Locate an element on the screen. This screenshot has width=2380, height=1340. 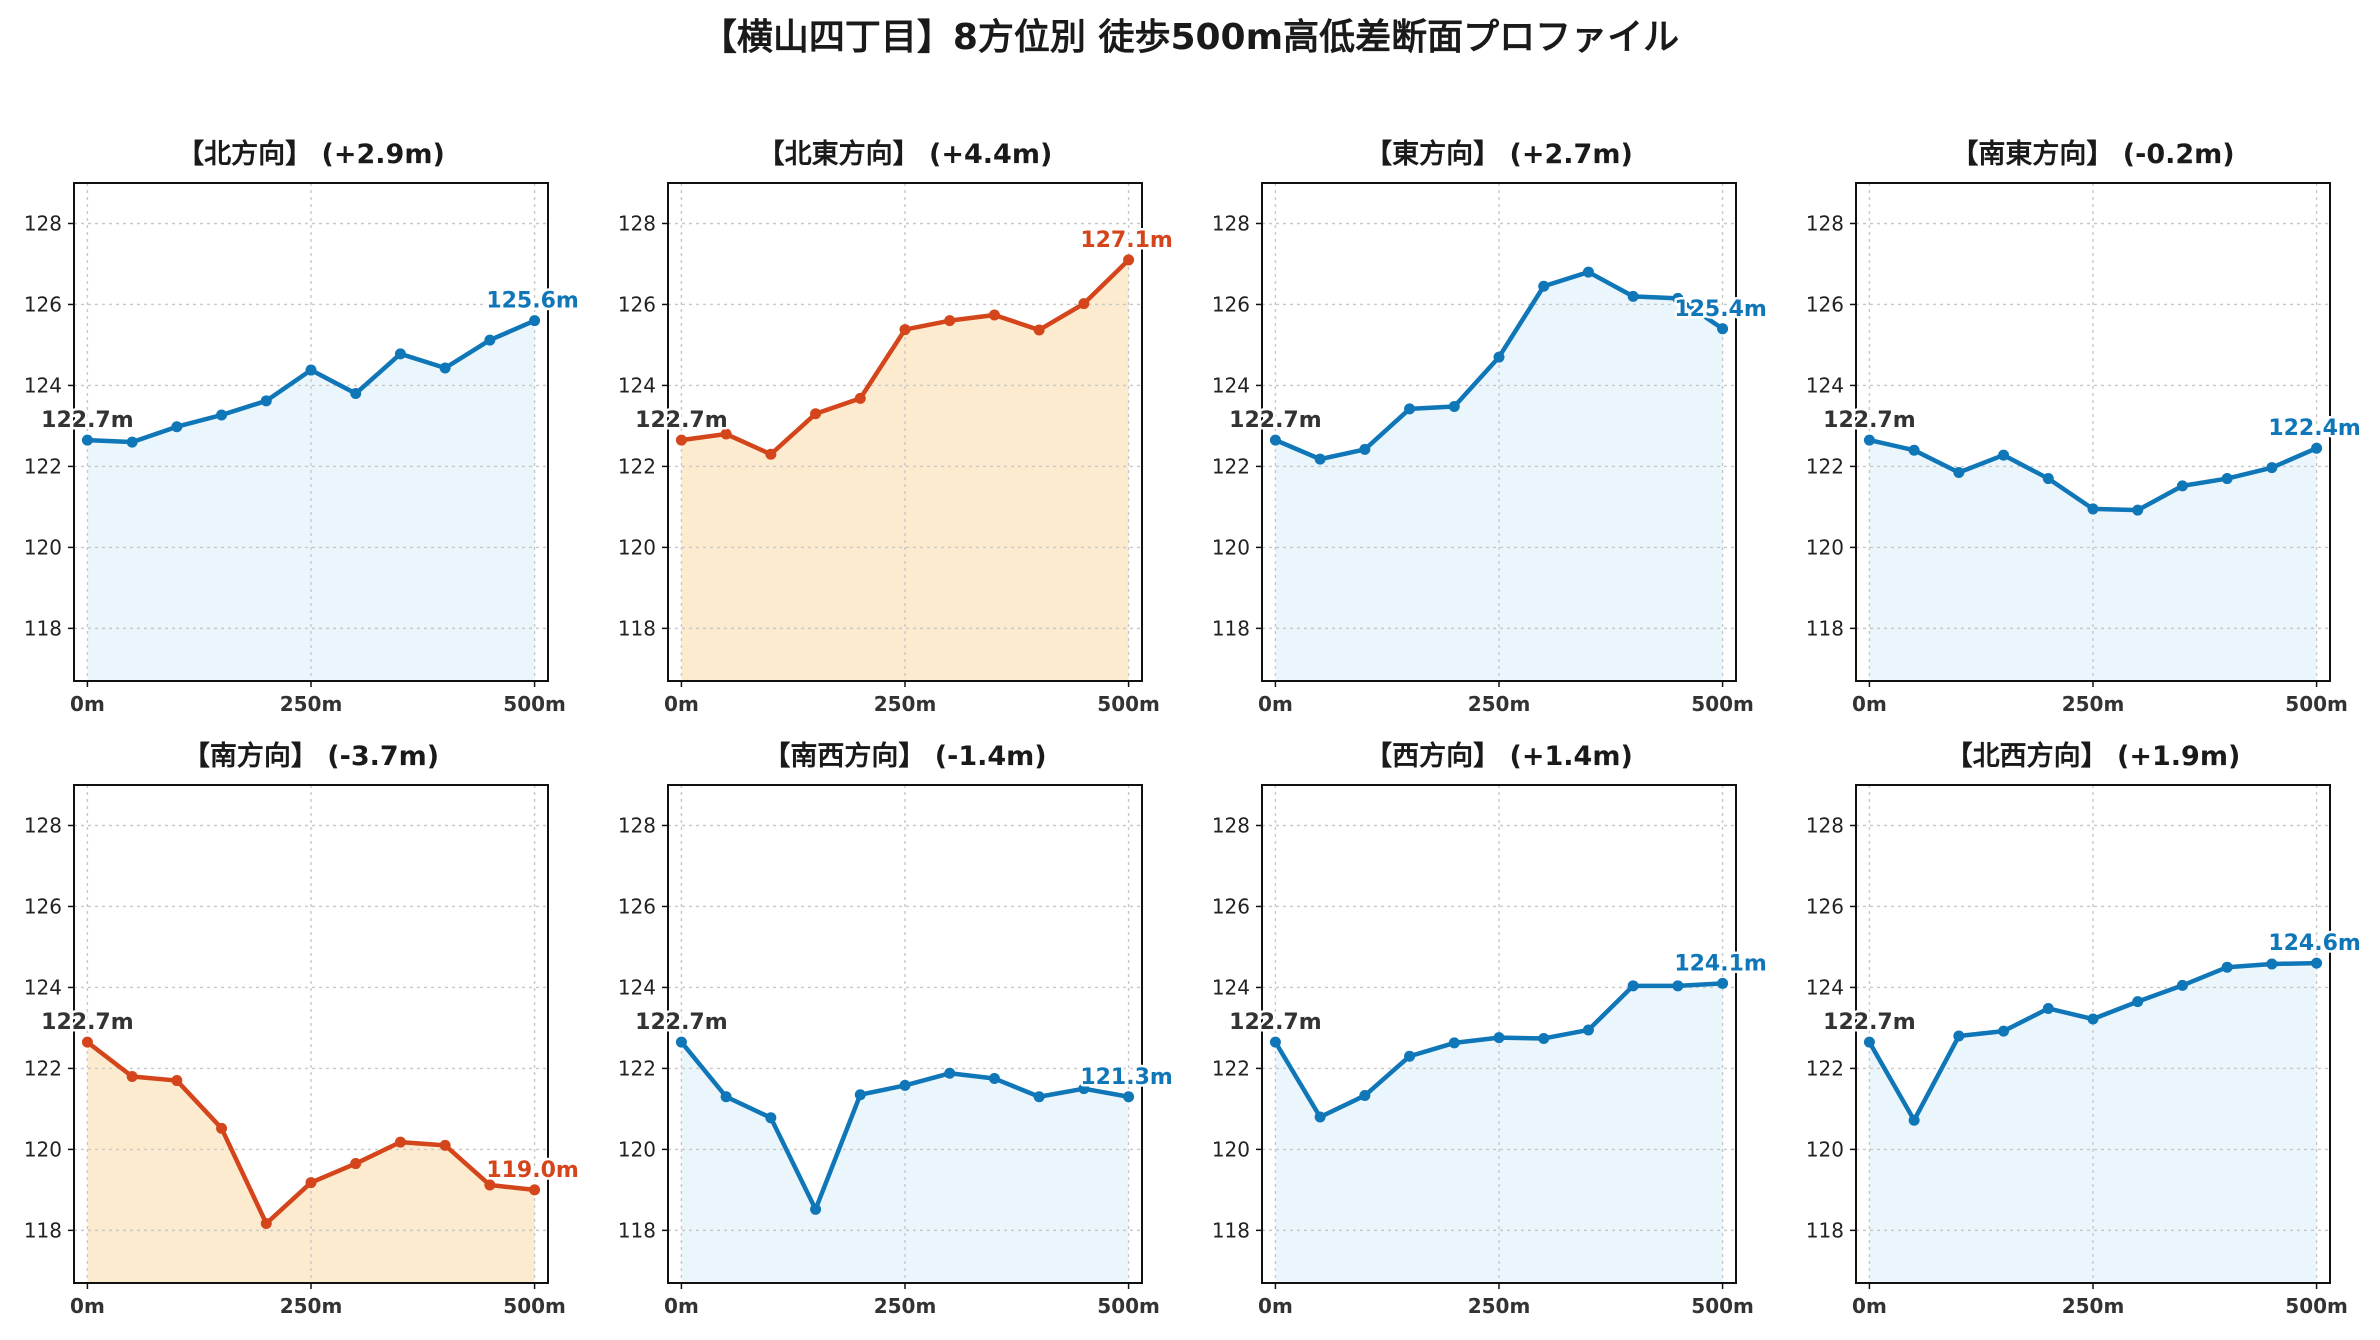
y-tick-label-1-0: 118 is located at coordinates (43, 628).